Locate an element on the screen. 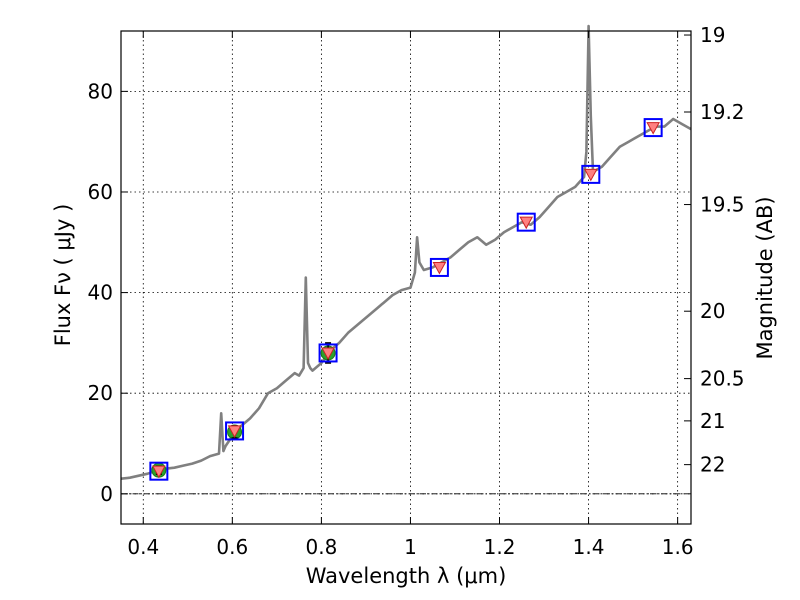 This screenshot has height=600, width=800. x-tick-label: 1.4 is located at coordinates (589, 547).